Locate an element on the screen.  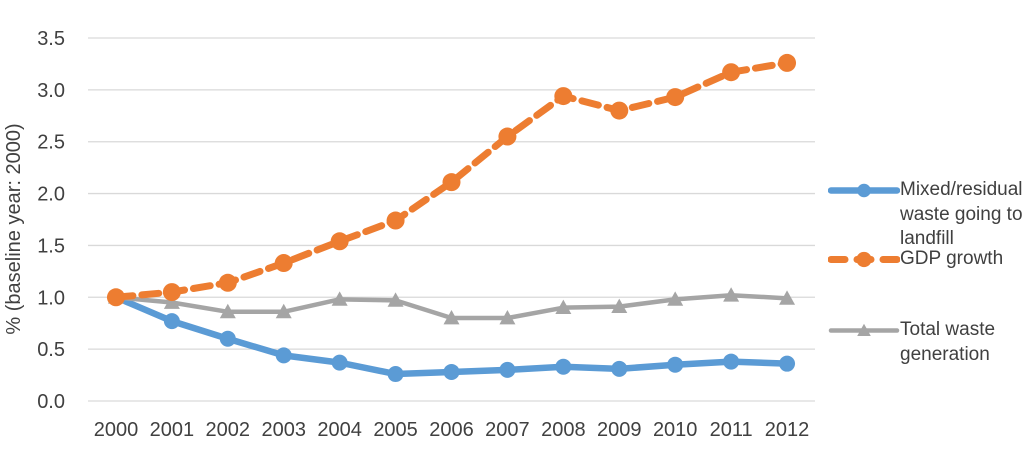
x-axis-tick-label: 2007 is located at coordinates (507, 430).